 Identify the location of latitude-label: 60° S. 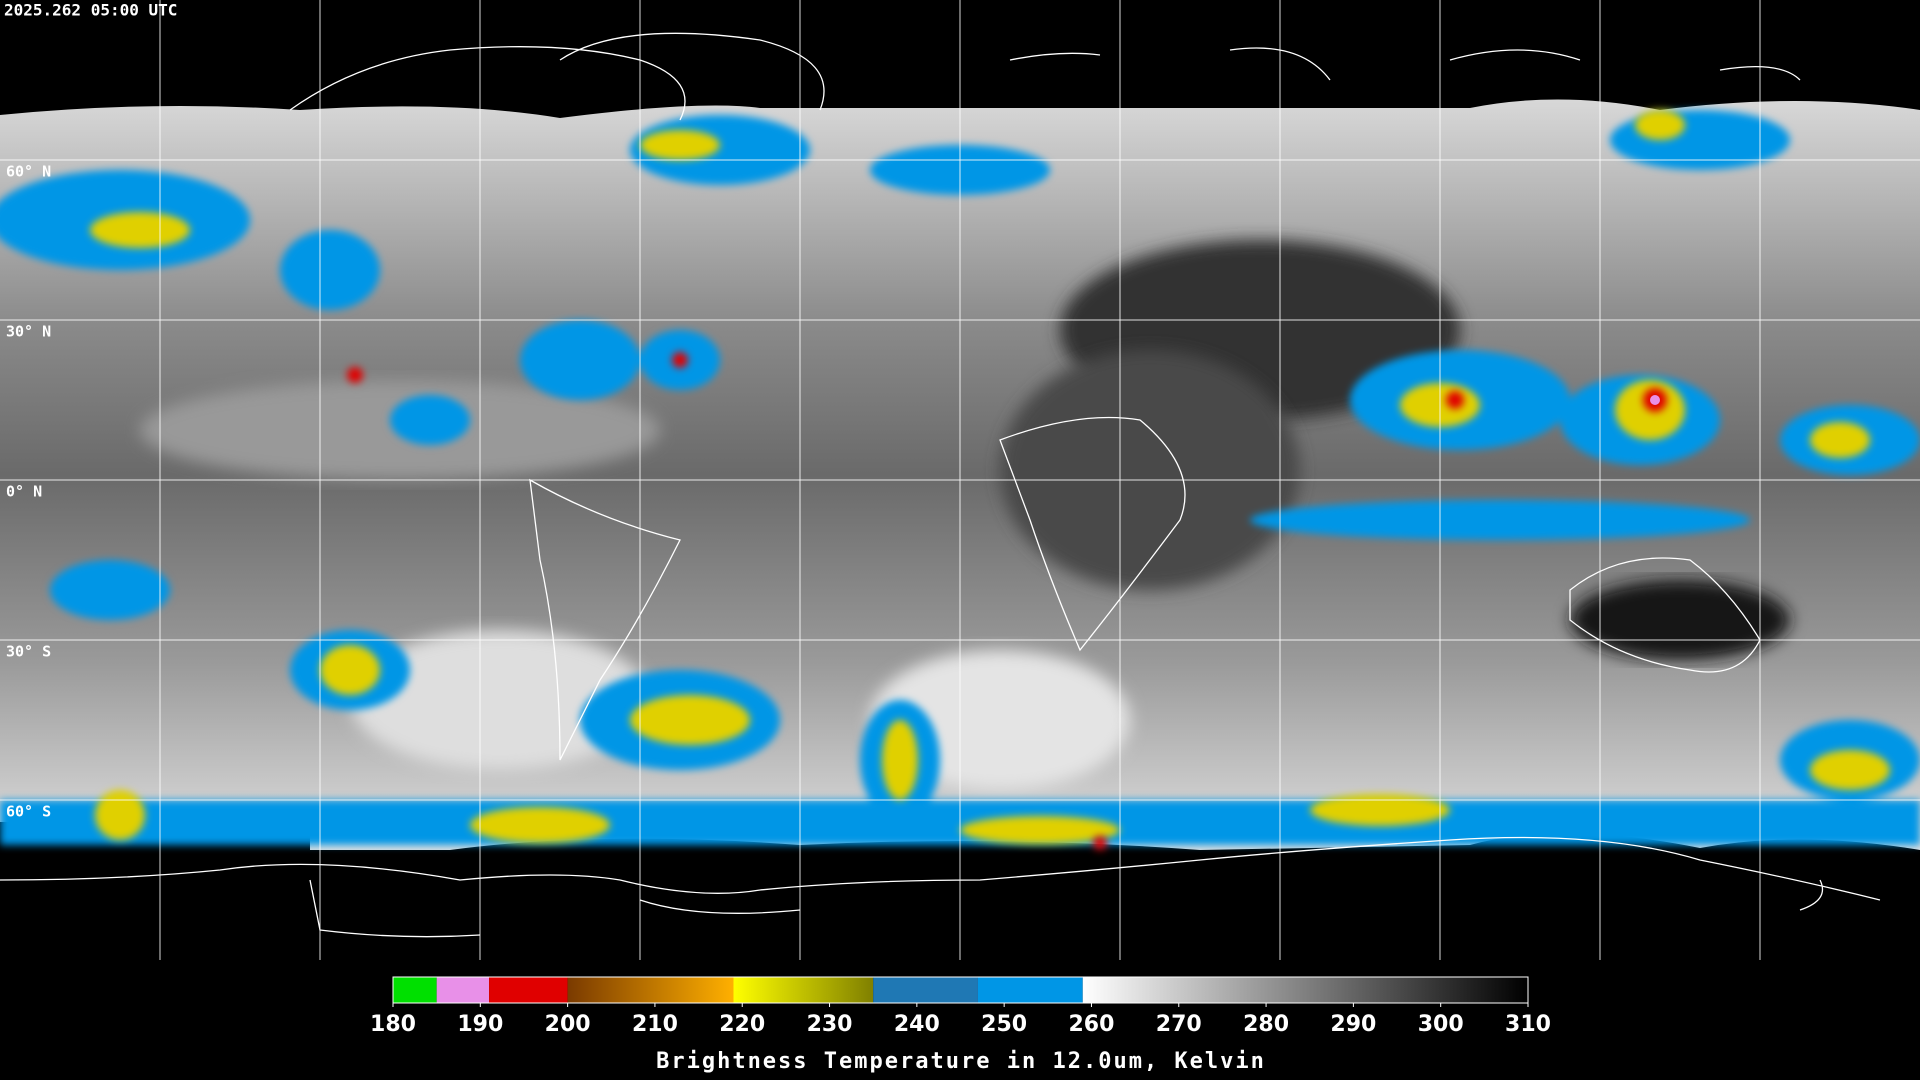
(28, 812).